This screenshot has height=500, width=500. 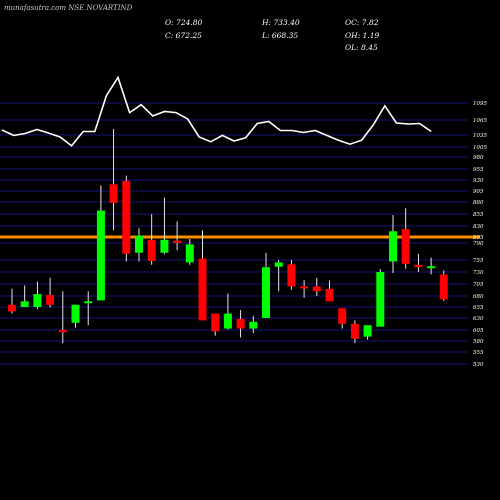 I want to click on y-tick-label: 1005, so click(x=480, y=148).